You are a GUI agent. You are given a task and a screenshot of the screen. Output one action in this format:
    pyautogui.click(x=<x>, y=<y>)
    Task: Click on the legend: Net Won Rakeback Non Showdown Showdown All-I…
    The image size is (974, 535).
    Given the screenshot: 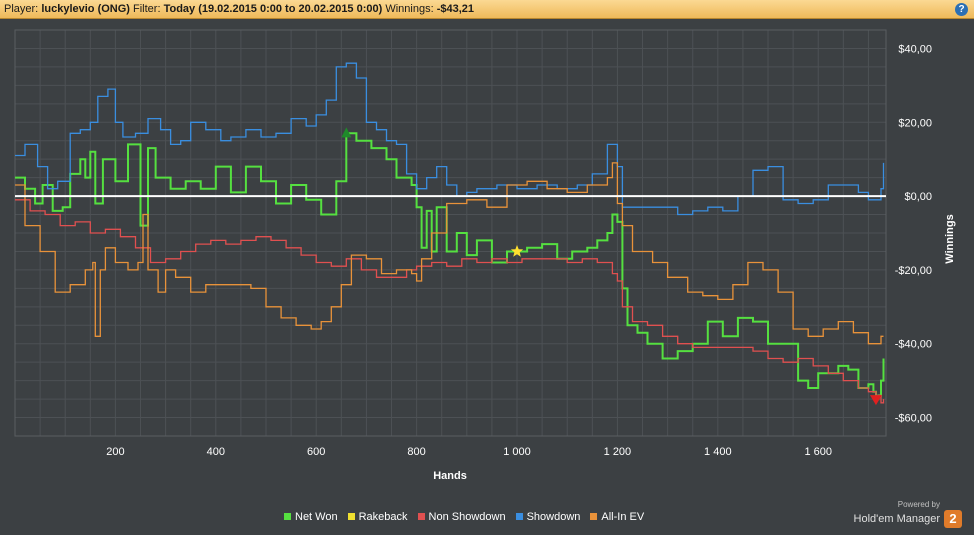 What is the action you would take?
    pyautogui.click(x=469, y=518)
    